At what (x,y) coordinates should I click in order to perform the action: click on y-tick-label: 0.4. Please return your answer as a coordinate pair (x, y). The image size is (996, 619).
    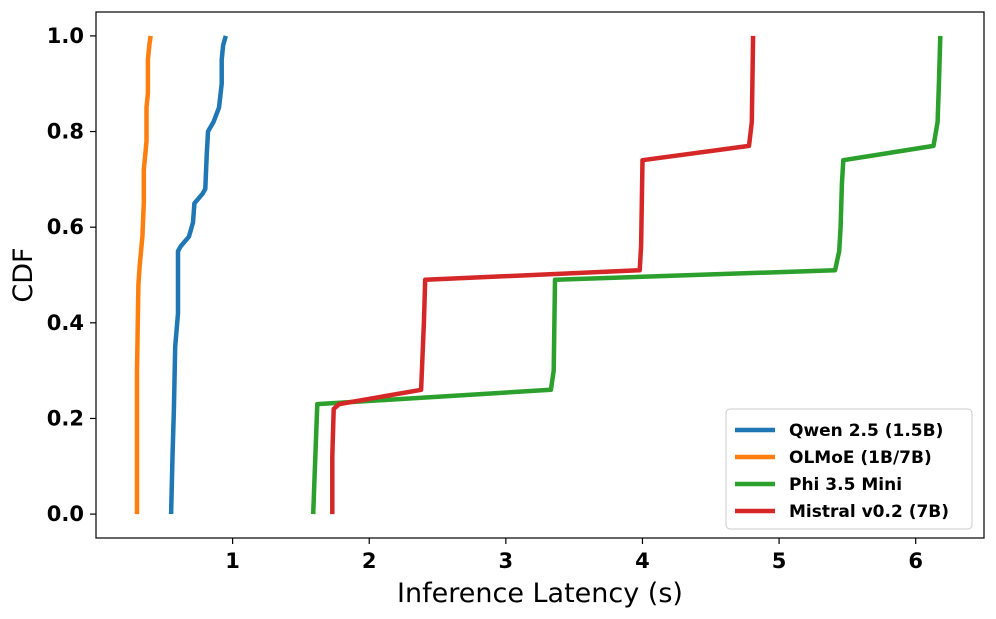
    Looking at the image, I should click on (65, 323).